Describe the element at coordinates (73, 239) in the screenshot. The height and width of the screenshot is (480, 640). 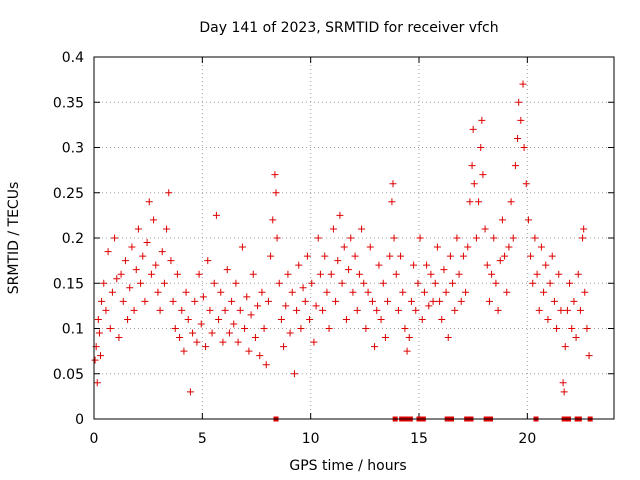
I see `y-tick-label: 0.2` at that location.